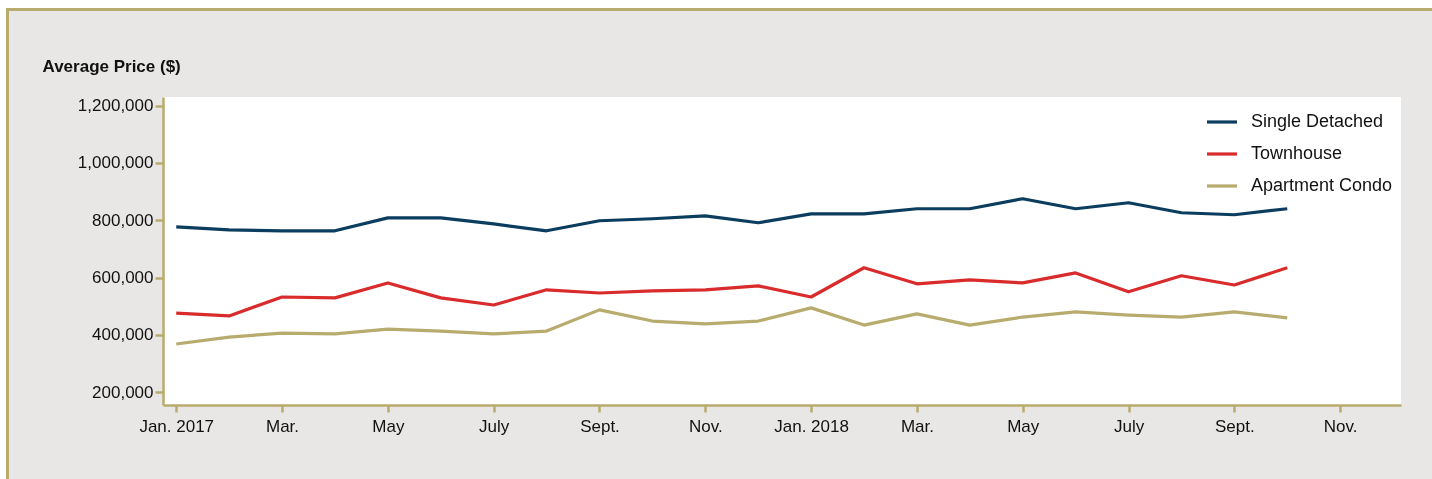 This screenshot has width=1432, height=479. I want to click on y-tick-label: 600,000, so click(123, 277).